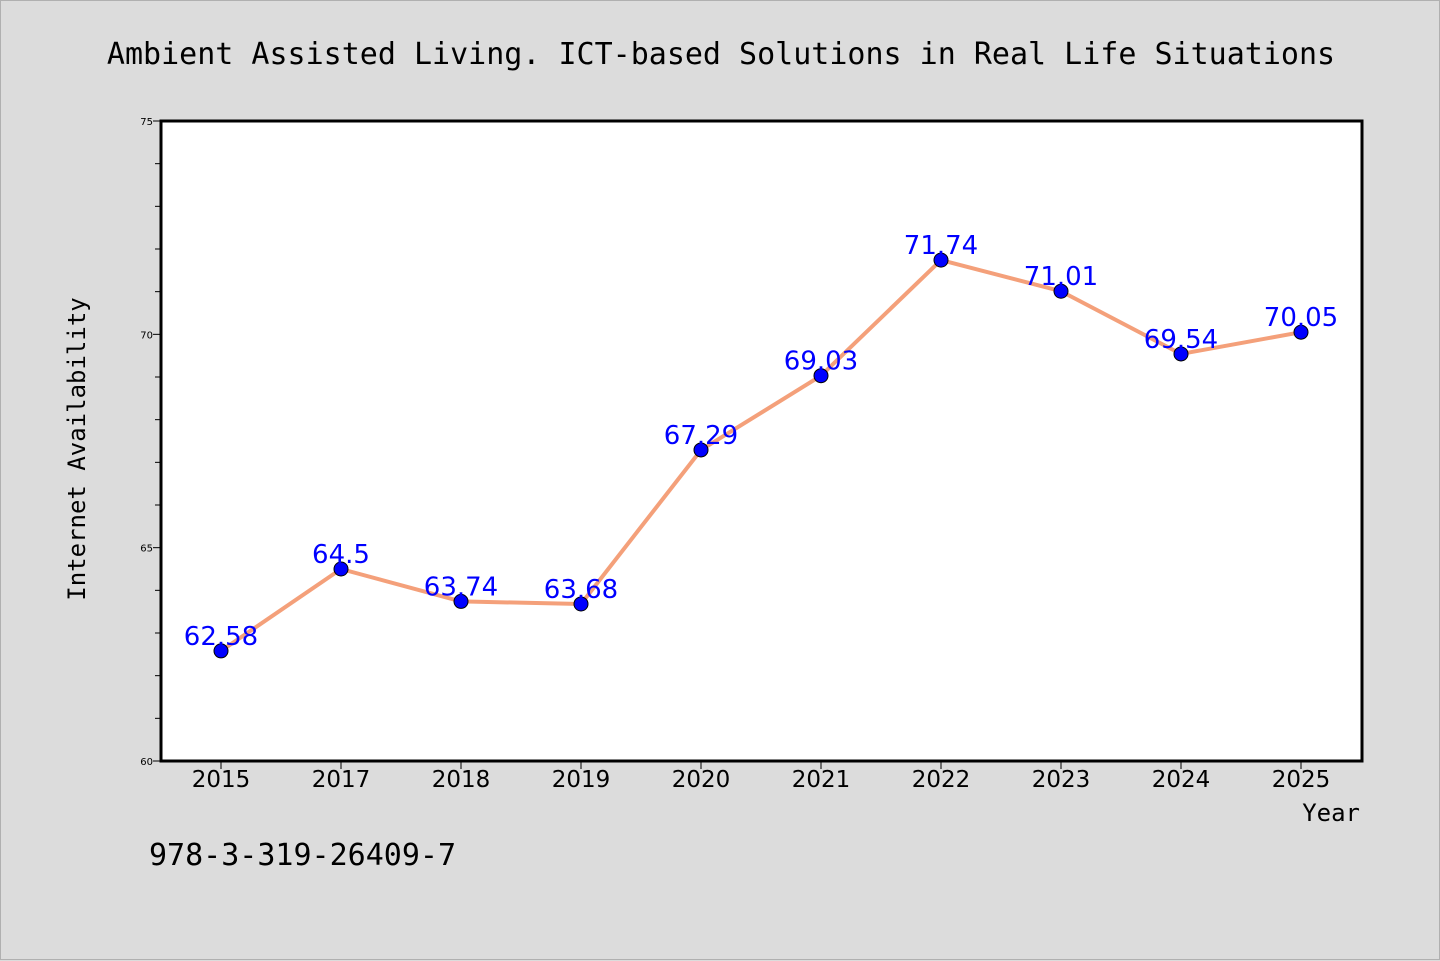 This screenshot has height=961, width=1440. I want to click on x-tick-label: 2022, so click(941, 780).